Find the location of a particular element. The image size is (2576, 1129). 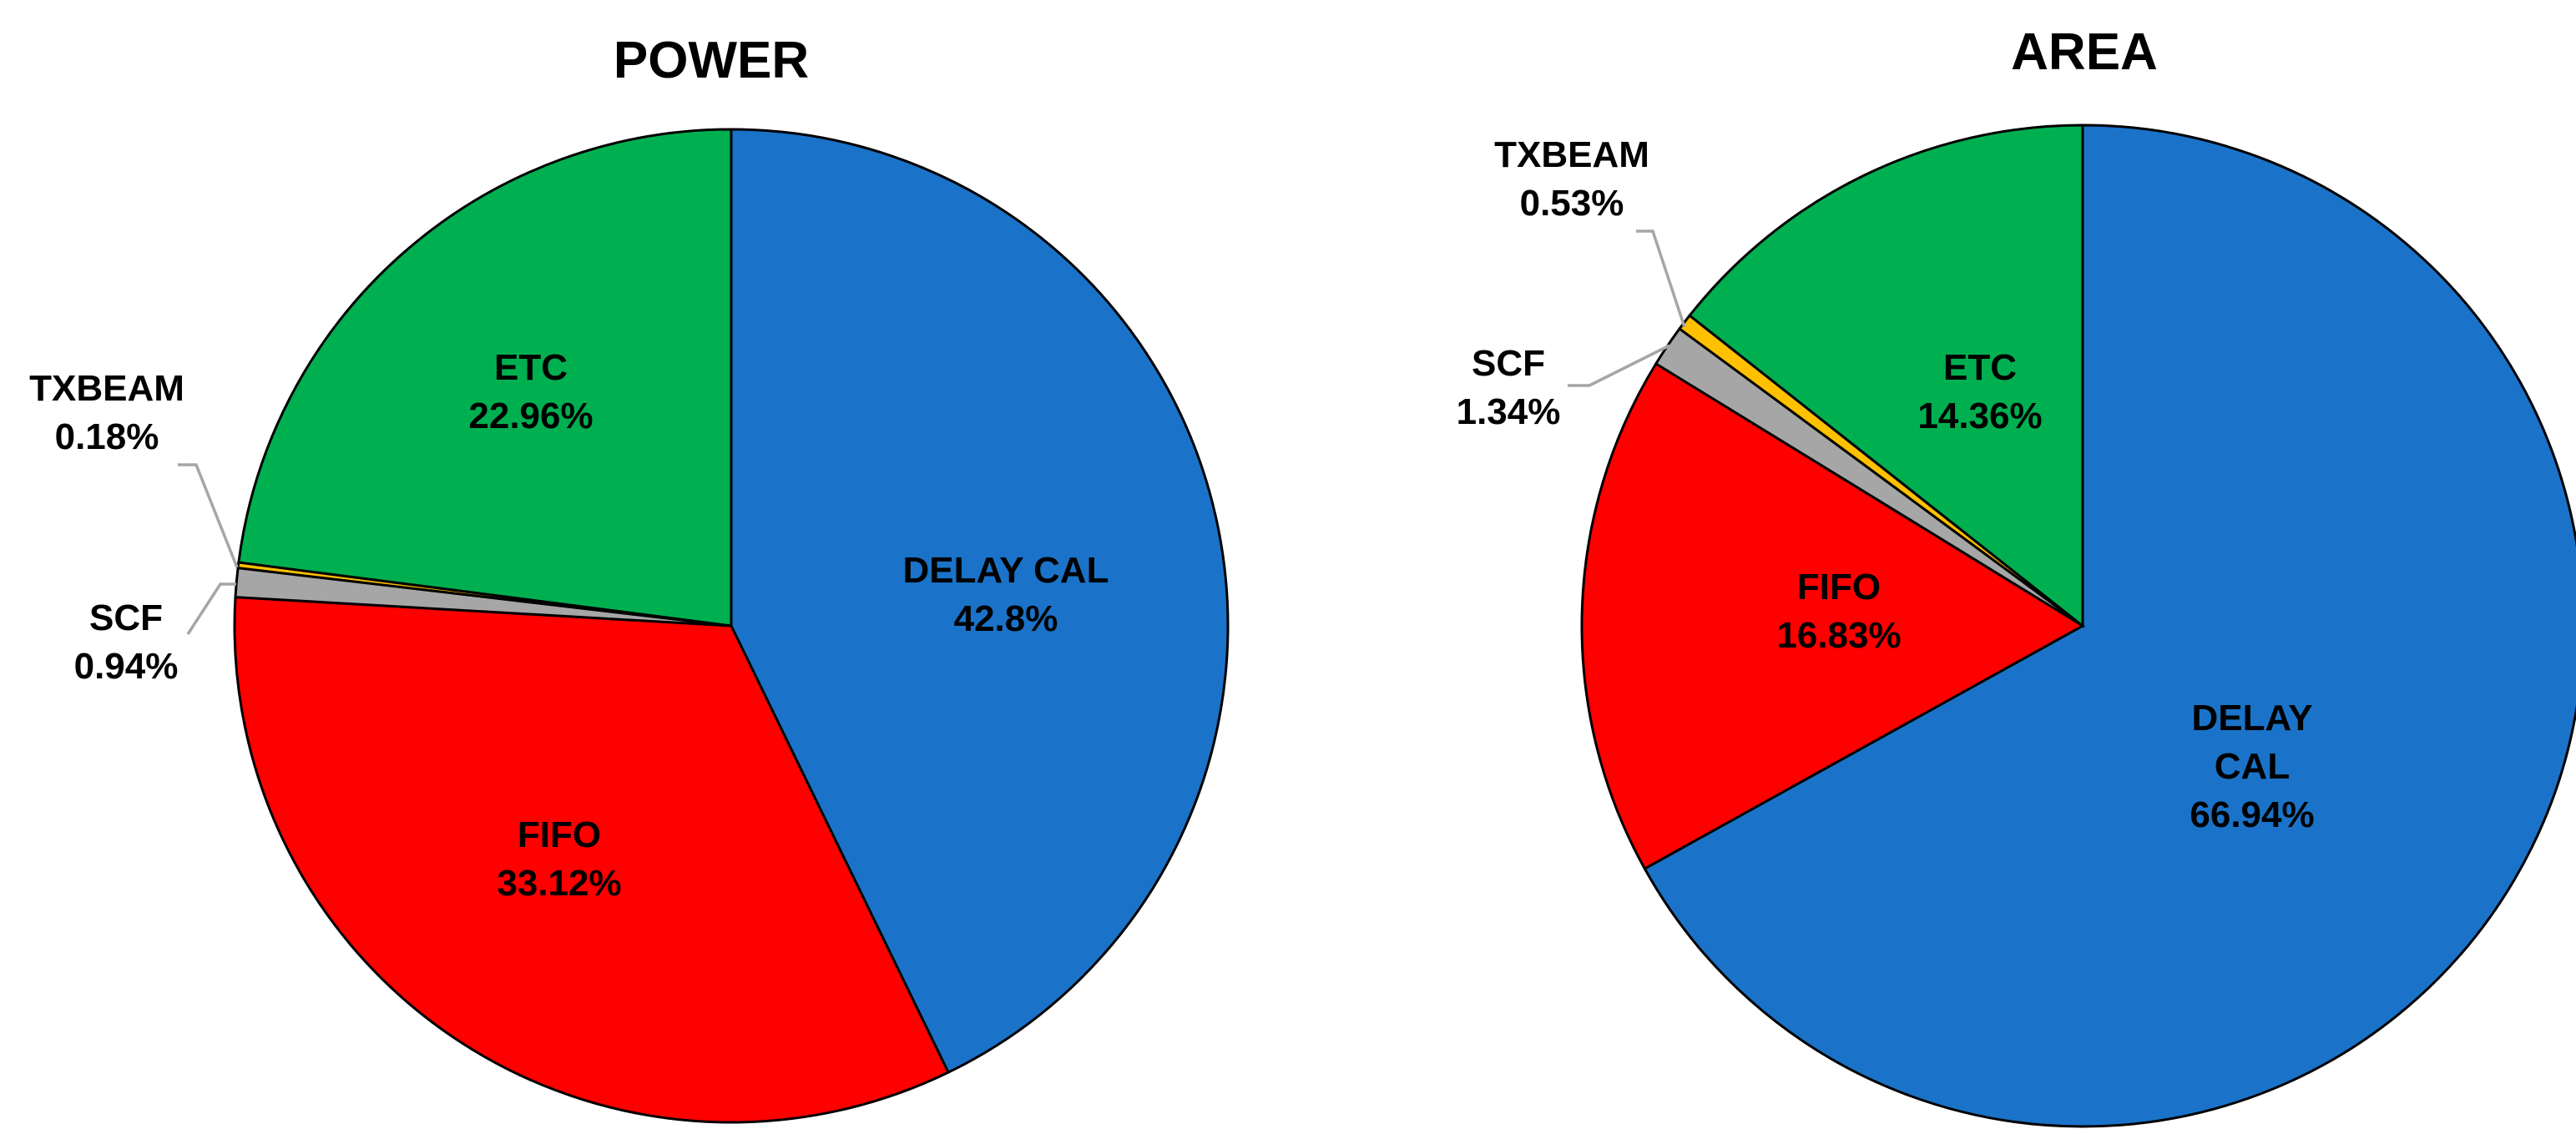

area-leader-line-scf is located at coordinates (1619, 365).